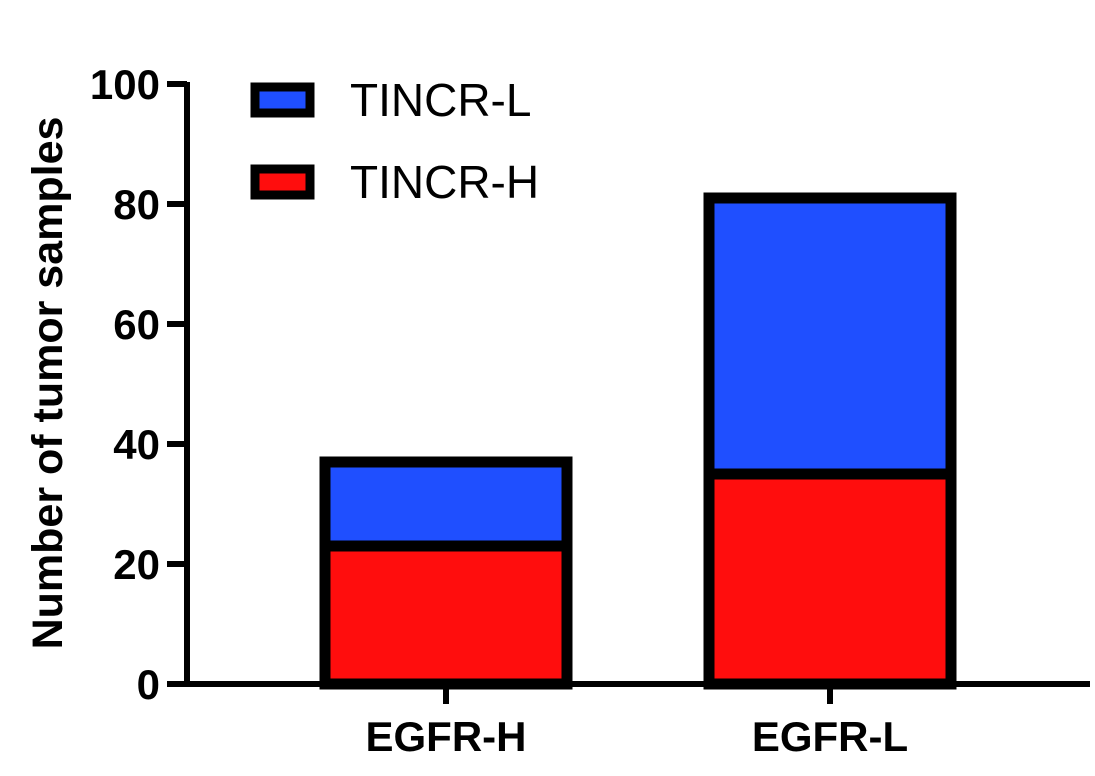 The width and height of the screenshot is (1095, 776). What do you see at coordinates (282, 182) in the screenshot?
I see `legend-swatch-tincr-h` at bounding box center [282, 182].